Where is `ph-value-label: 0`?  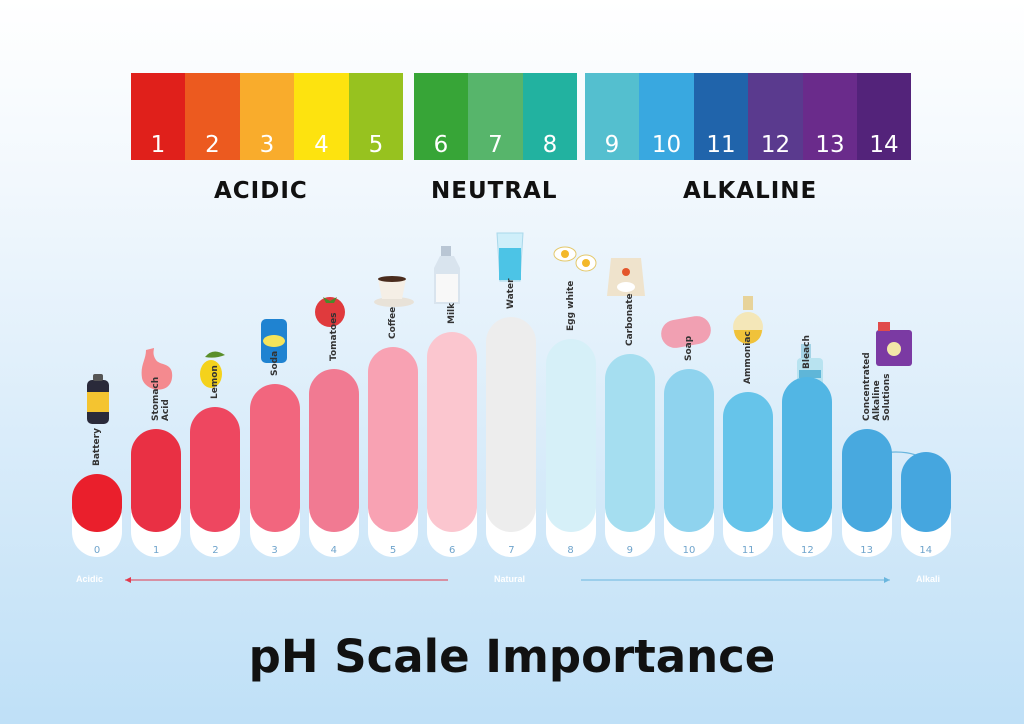
ph-value-label: 0 is located at coordinates (97, 550).